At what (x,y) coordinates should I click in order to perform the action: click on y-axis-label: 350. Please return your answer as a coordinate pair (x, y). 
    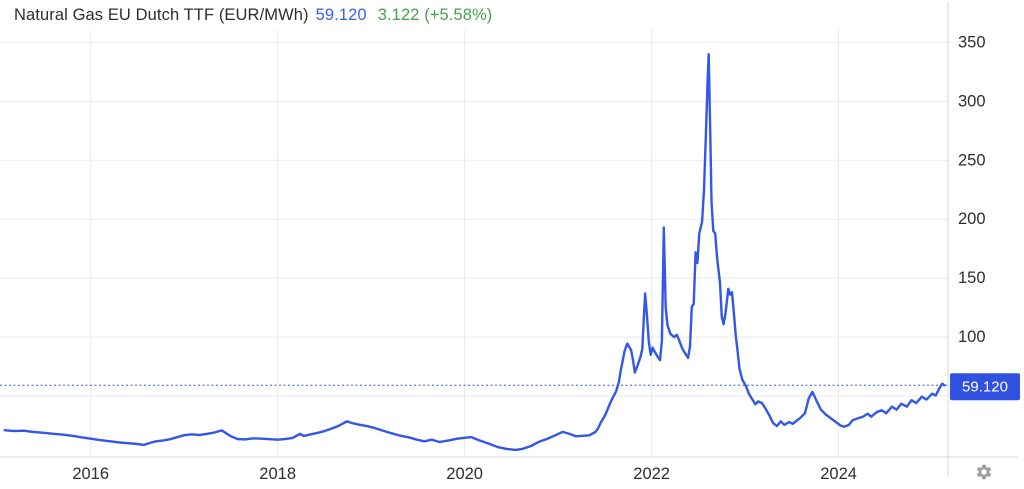
    Looking at the image, I should click on (972, 42).